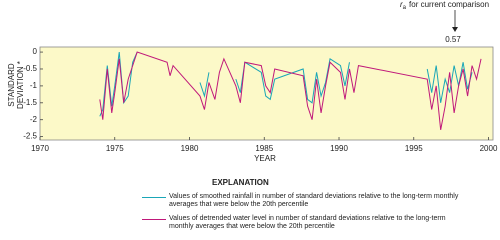 The width and height of the screenshot is (500, 240). I want to click on x-tick-label: 1985, so click(264, 148).